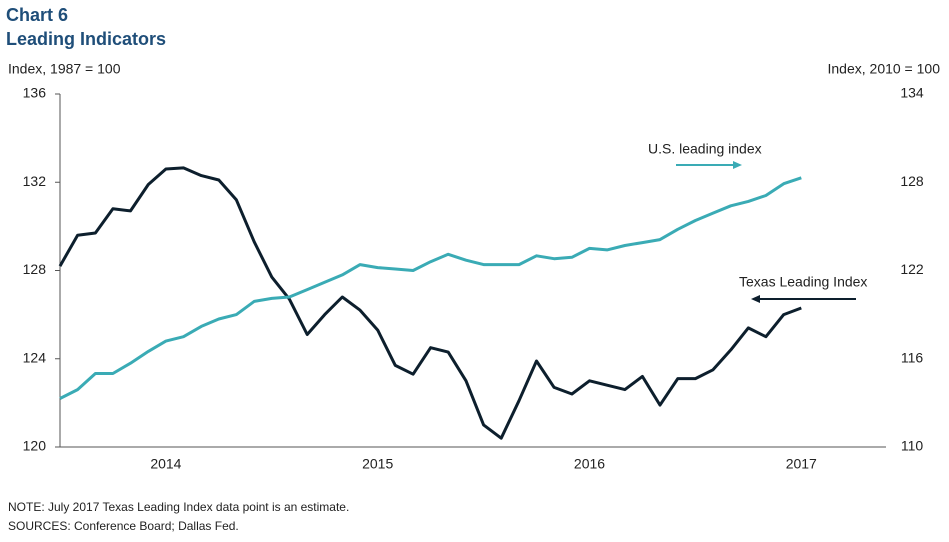 The image size is (949, 542). Describe the element at coordinates (377, 464) in the screenshot. I see `x-tick-label: 2015` at that location.